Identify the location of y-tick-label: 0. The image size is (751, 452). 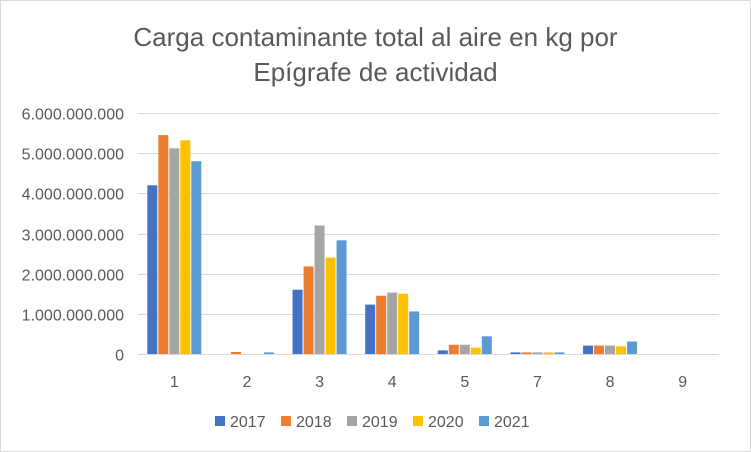
(119, 356).